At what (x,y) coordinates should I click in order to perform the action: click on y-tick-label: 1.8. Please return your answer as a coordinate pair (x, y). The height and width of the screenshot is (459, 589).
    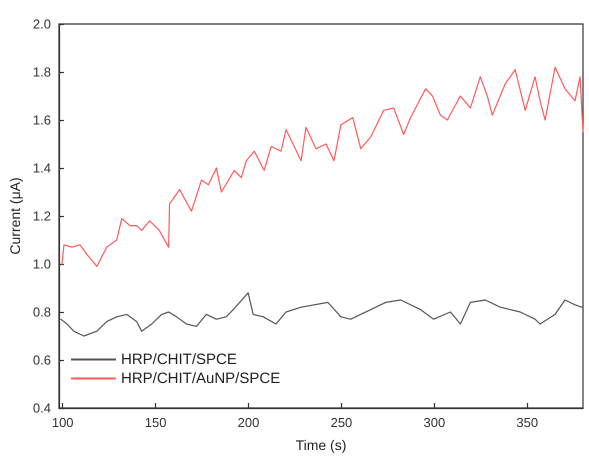
    Looking at the image, I should click on (41, 72).